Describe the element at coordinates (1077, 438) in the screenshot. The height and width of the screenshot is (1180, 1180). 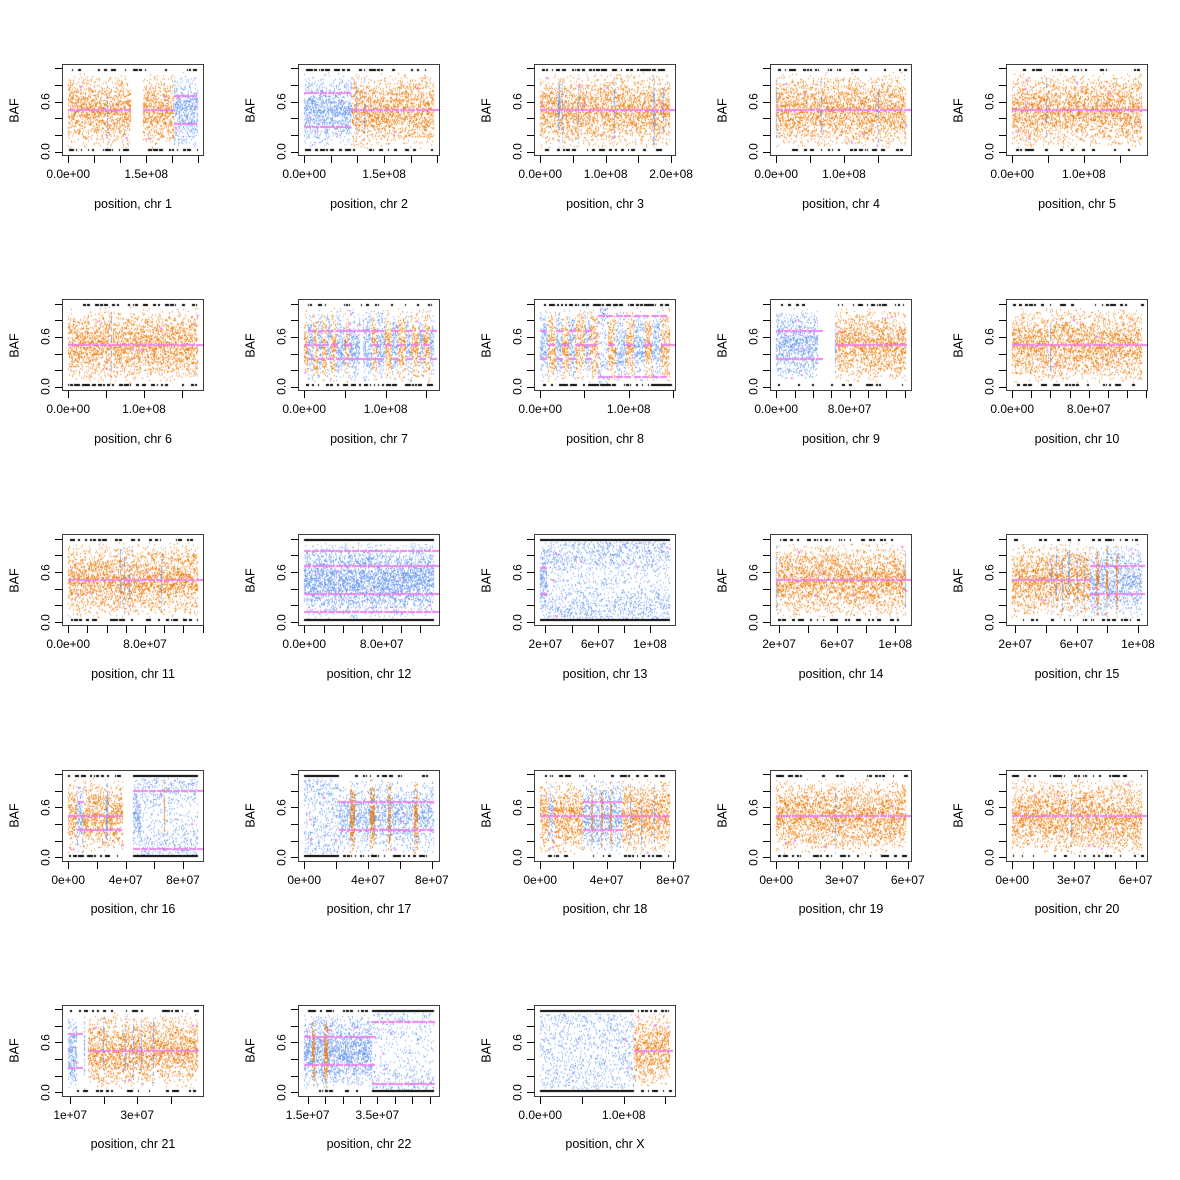
I see `x-axis-title-chr-10: position, chr 10` at that location.